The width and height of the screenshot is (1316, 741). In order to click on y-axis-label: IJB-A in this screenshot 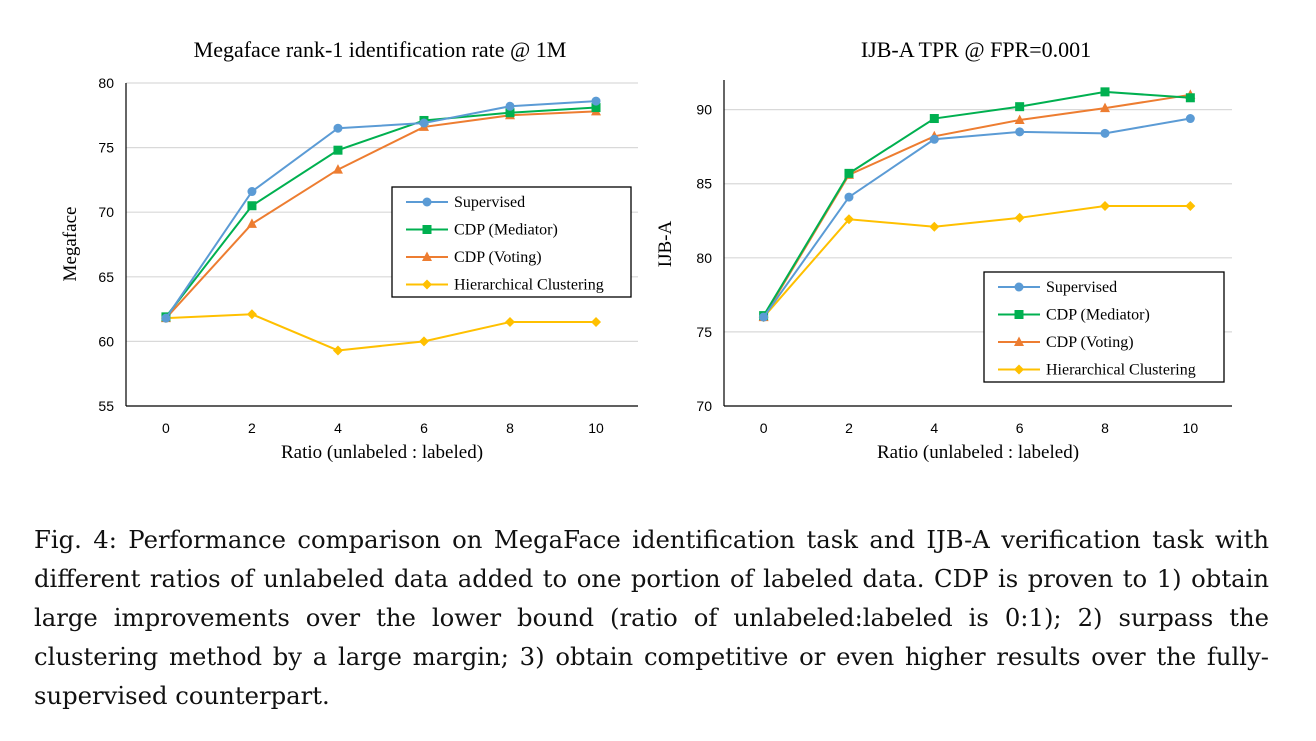, I will do `click(665, 244)`.